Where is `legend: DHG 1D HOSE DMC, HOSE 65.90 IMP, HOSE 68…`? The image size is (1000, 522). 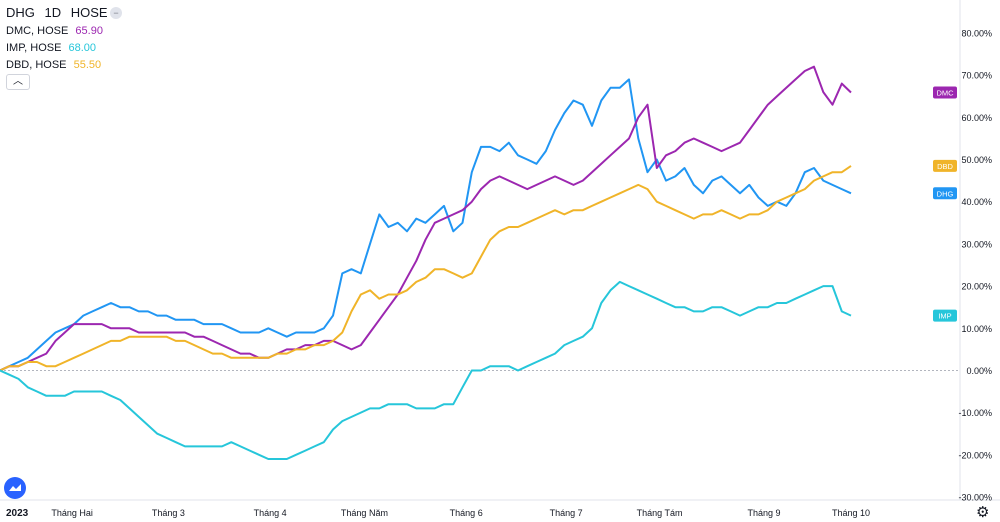 legend: DHG 1D HOSE DMC, HOSE 65.90 IMP, HOSE 68… is located at coordinates (60, 39).